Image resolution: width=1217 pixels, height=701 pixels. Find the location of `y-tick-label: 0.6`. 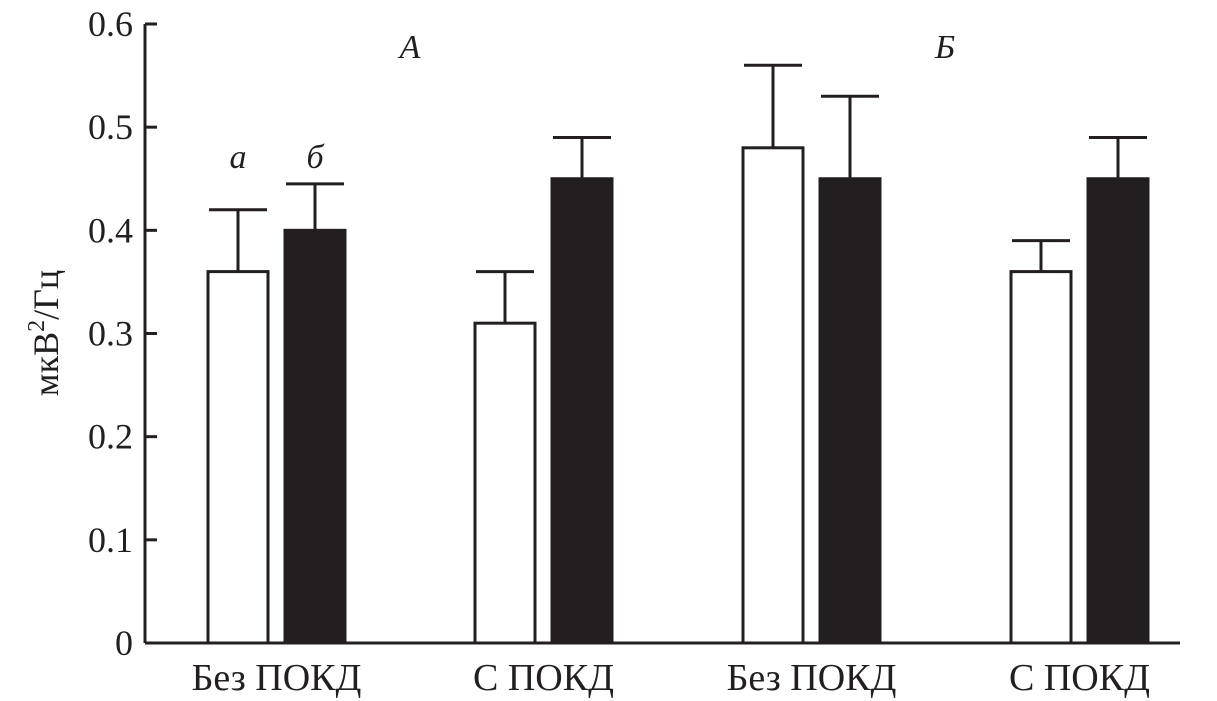

y-tick-label: 0.6 is located at coordinates (110, 24).